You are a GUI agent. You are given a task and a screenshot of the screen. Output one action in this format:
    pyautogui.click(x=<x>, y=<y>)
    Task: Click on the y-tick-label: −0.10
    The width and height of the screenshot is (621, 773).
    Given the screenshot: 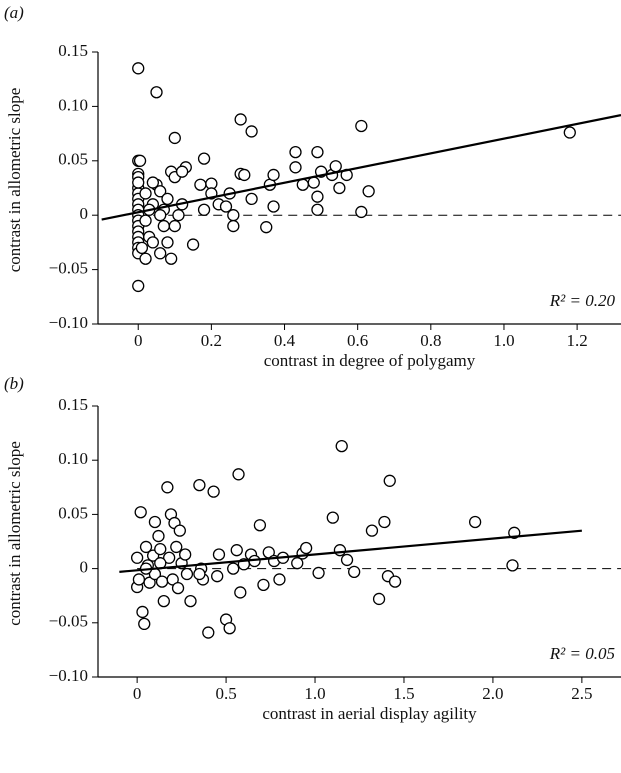 What is the action you would take?
    pyautogui.click(x=68, y=322)
    